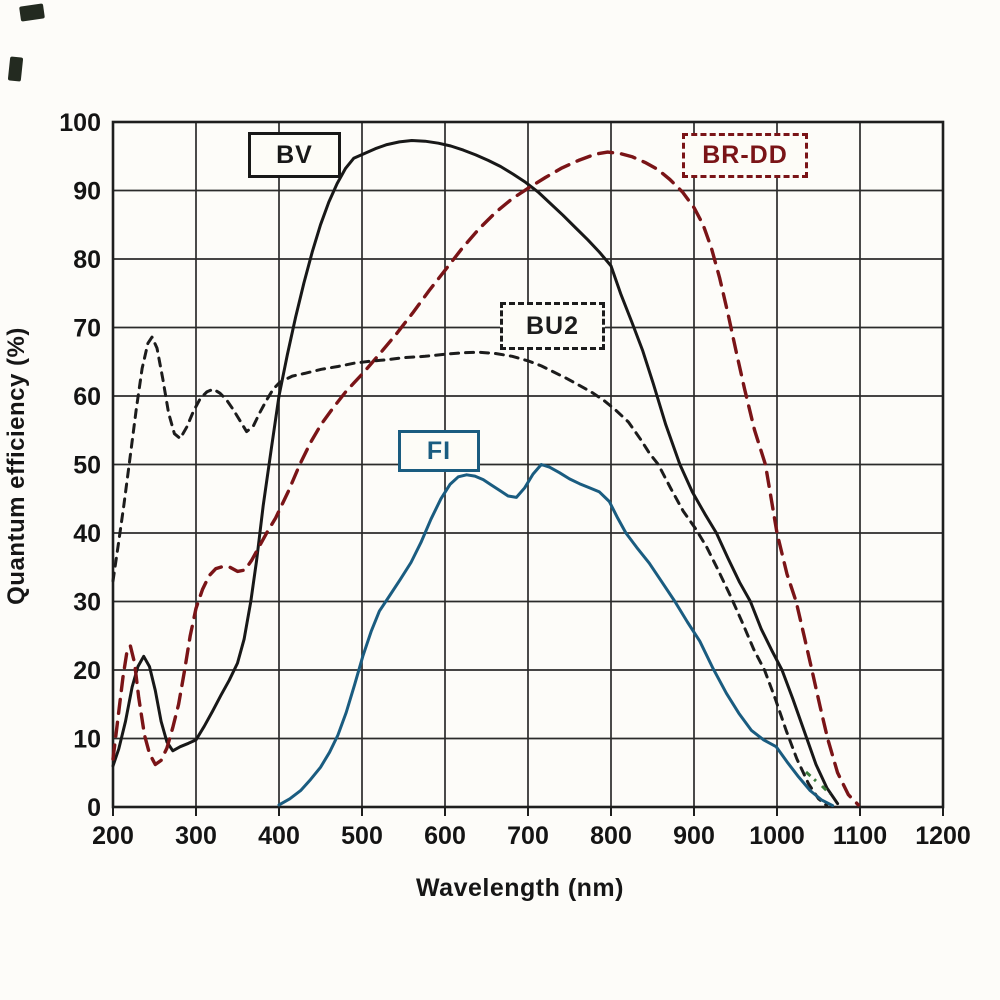  I want to click on y-tick-label: 100, so click(80, 123).